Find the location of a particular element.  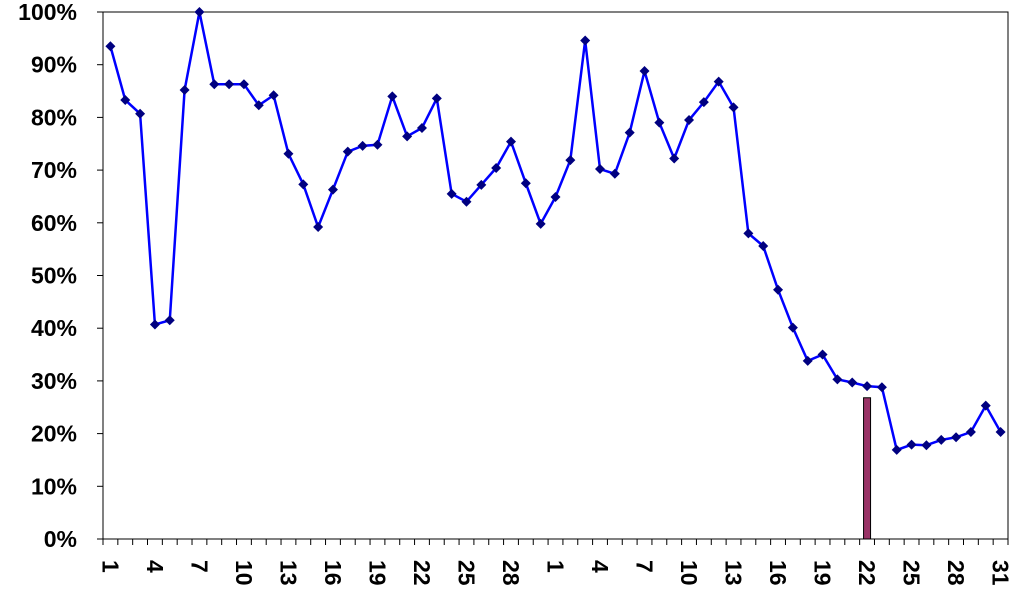

y-tick-label: 60% is located at coordinates (54, 223).